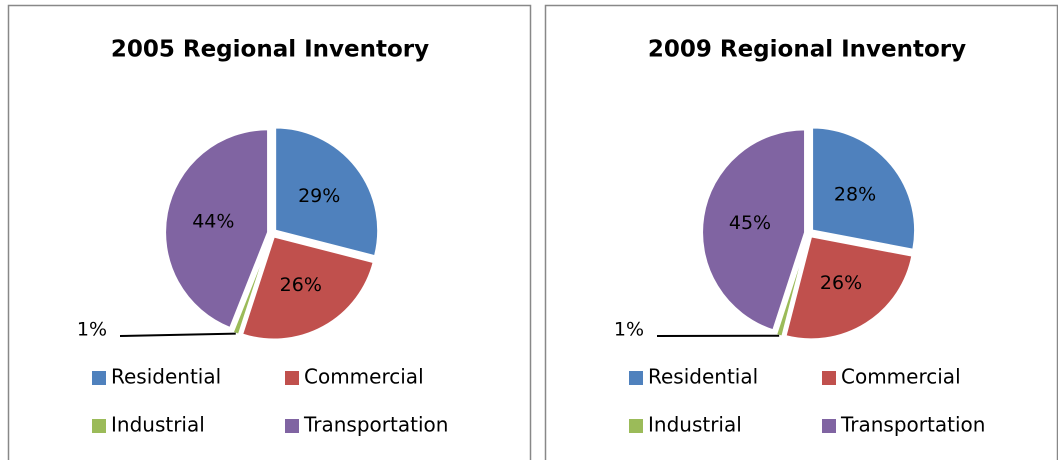 Image resolution: width=1058 pixels, height=460 pixels. What do you see at coordinates (177, 334) in the screenshot?
I see `leader-line` at bounding box center [177, 334].